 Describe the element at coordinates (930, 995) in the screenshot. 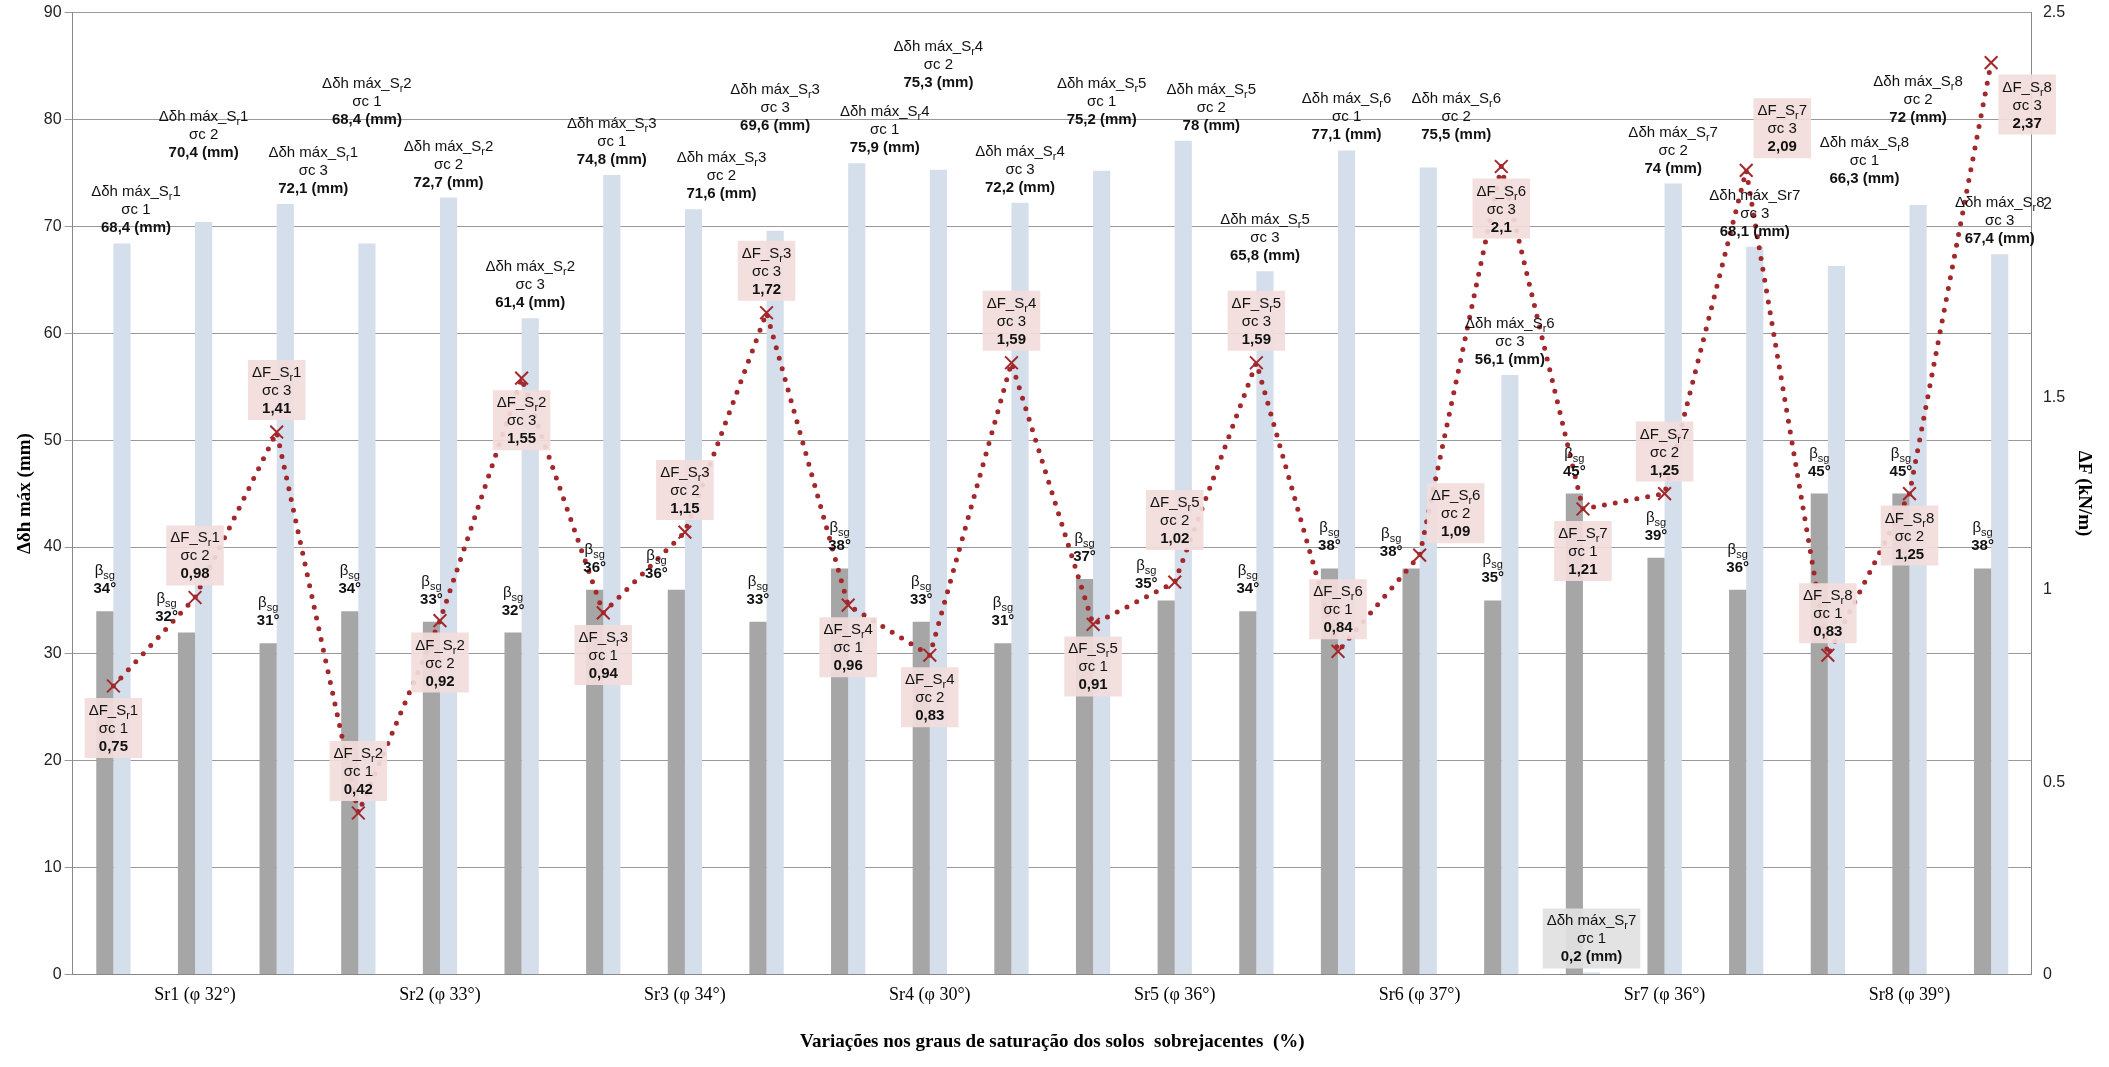

I see `x-tick-label: Sr4 (φ 30°)` at that location.